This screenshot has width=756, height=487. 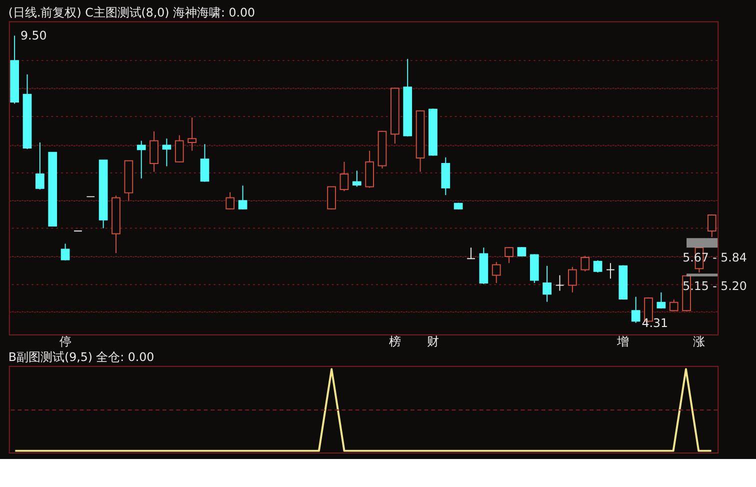 What do you see at coordinates (81, 357) in the screenshot?
I see `chart-title: B副图测试(9,5) 全仓: 0.00` at bounding box center [81, 357].